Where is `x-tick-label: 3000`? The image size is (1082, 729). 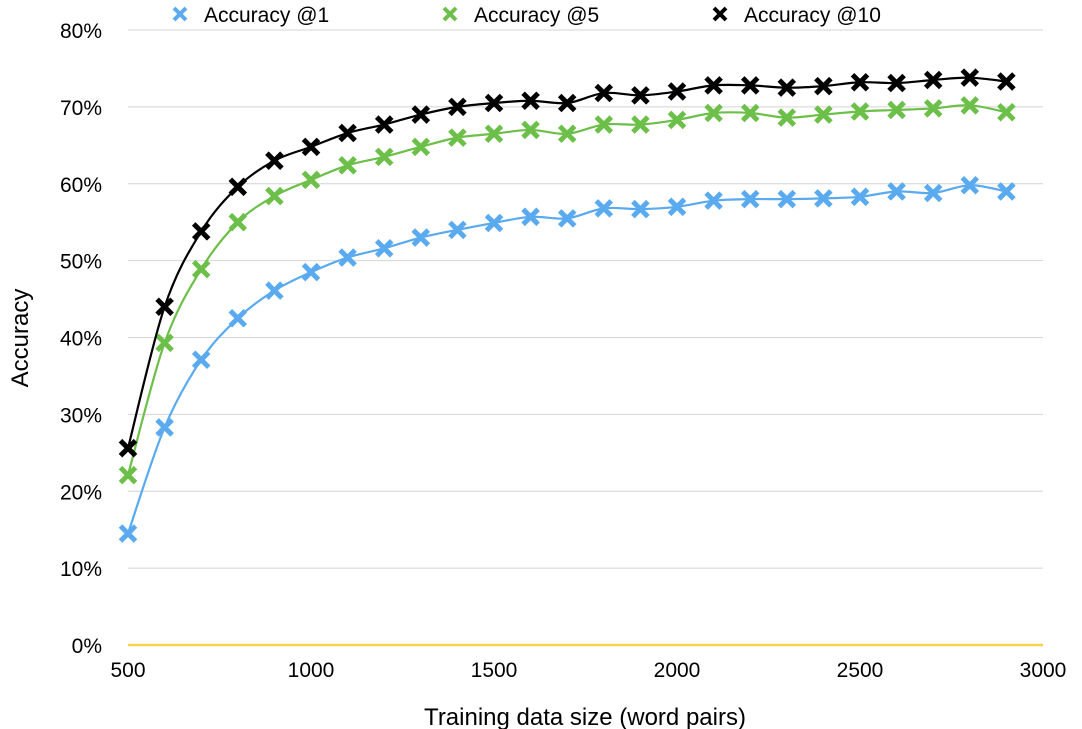
x-tick-label: 3000 is located at coordinates (1043, 670).